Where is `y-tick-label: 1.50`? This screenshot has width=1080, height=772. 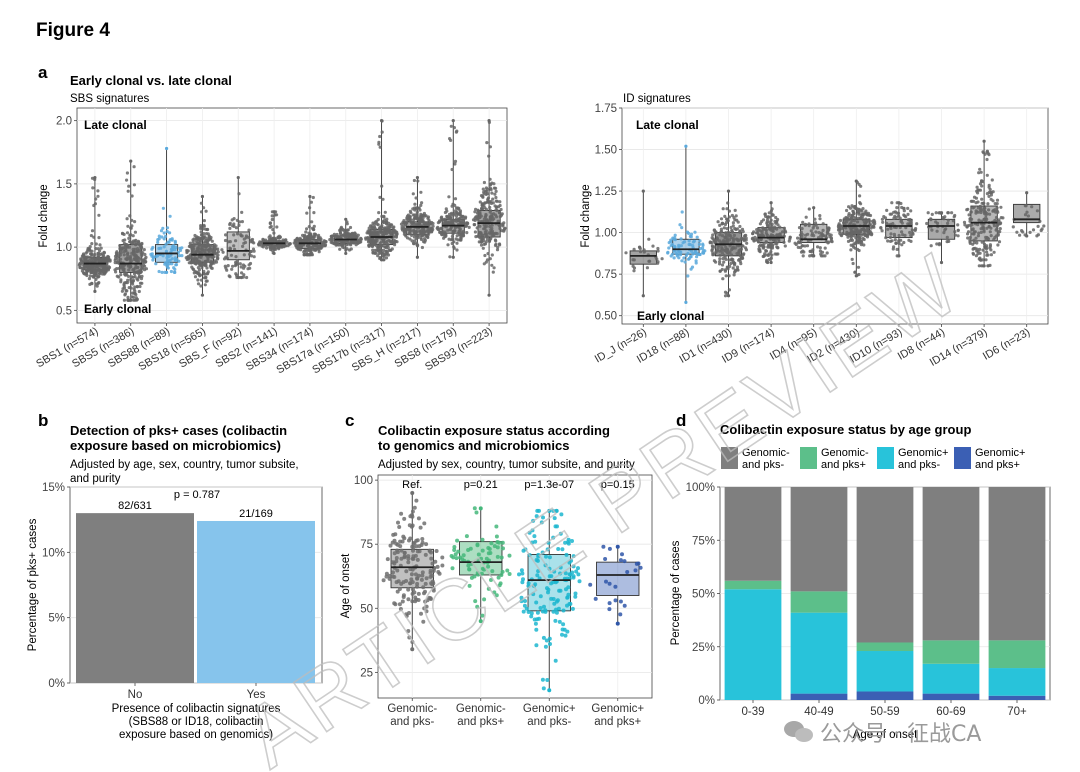 y-tick-label: 1.50 is located at coordinates (606, 151).